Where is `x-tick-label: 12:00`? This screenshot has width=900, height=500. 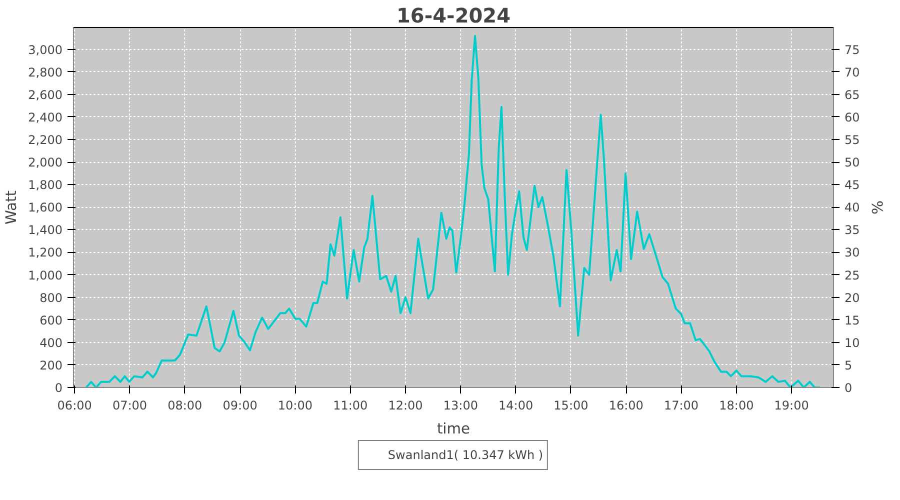 x-tick-label: 12:00 is located at coordinates (405, 405).